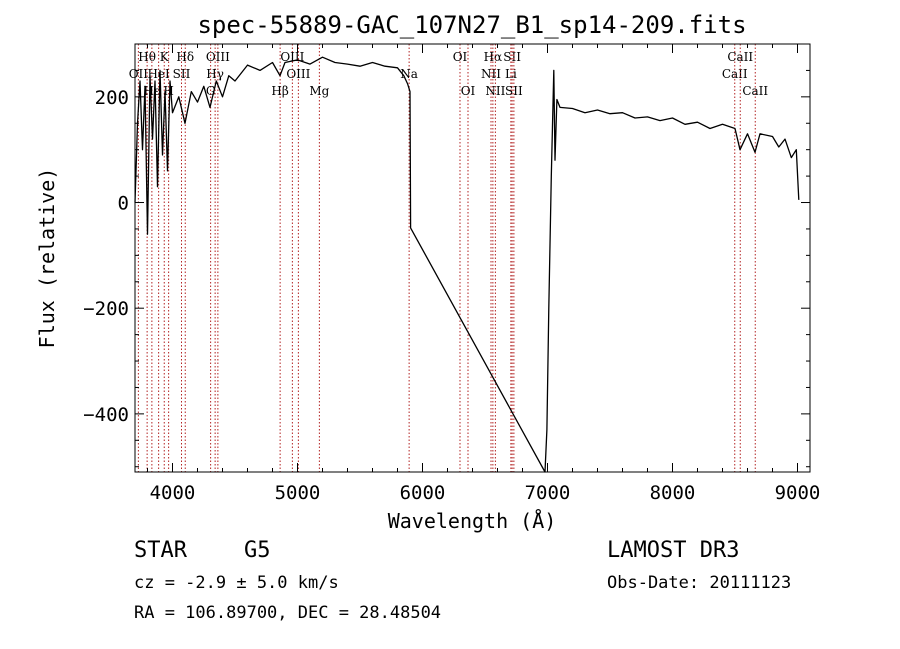 The image size is (900, 649). What do you see at coordinates (699, 583) in the screenshot?
I see `observation-date: Obs-Date: 20111123` at bounding box center [699, 583].